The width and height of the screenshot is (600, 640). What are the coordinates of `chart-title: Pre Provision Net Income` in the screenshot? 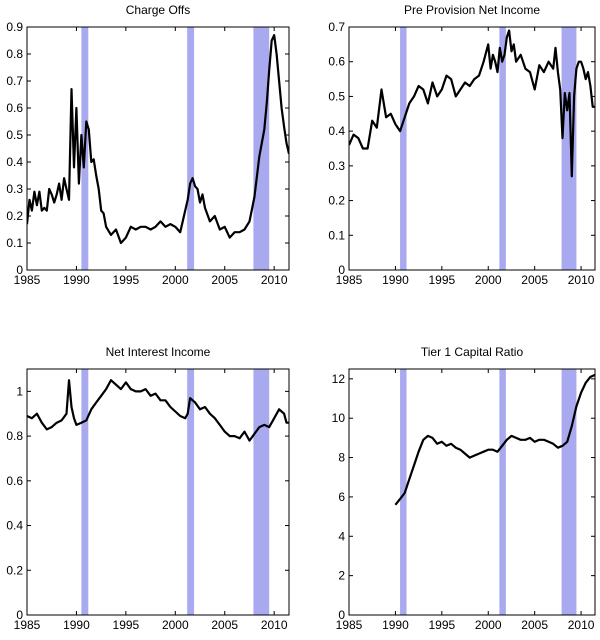 It's located at (472, 10).